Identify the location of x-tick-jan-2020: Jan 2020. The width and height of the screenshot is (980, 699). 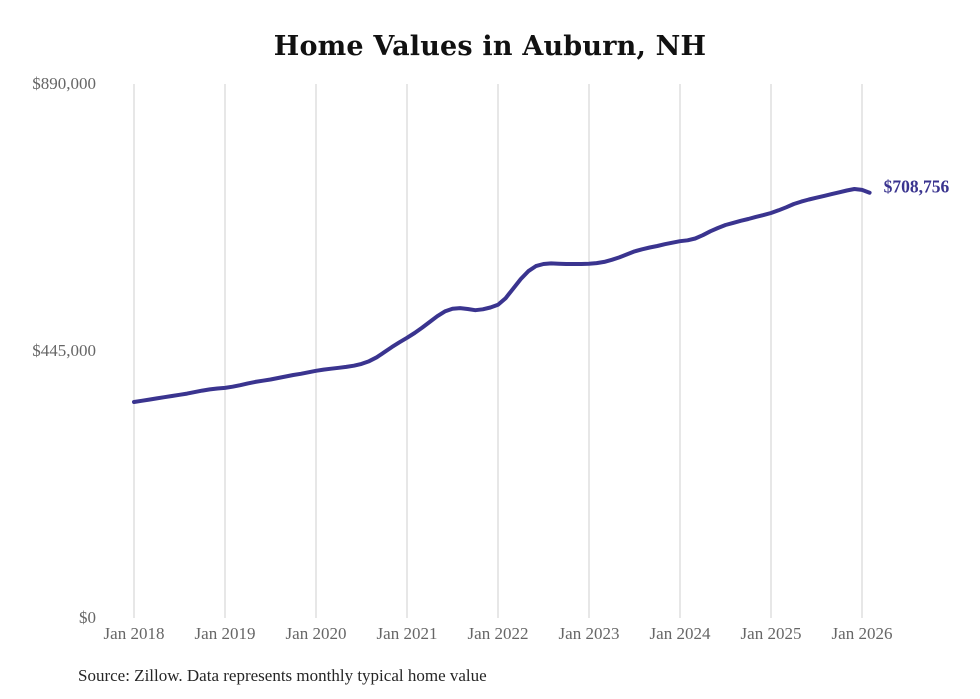
(316, 633).